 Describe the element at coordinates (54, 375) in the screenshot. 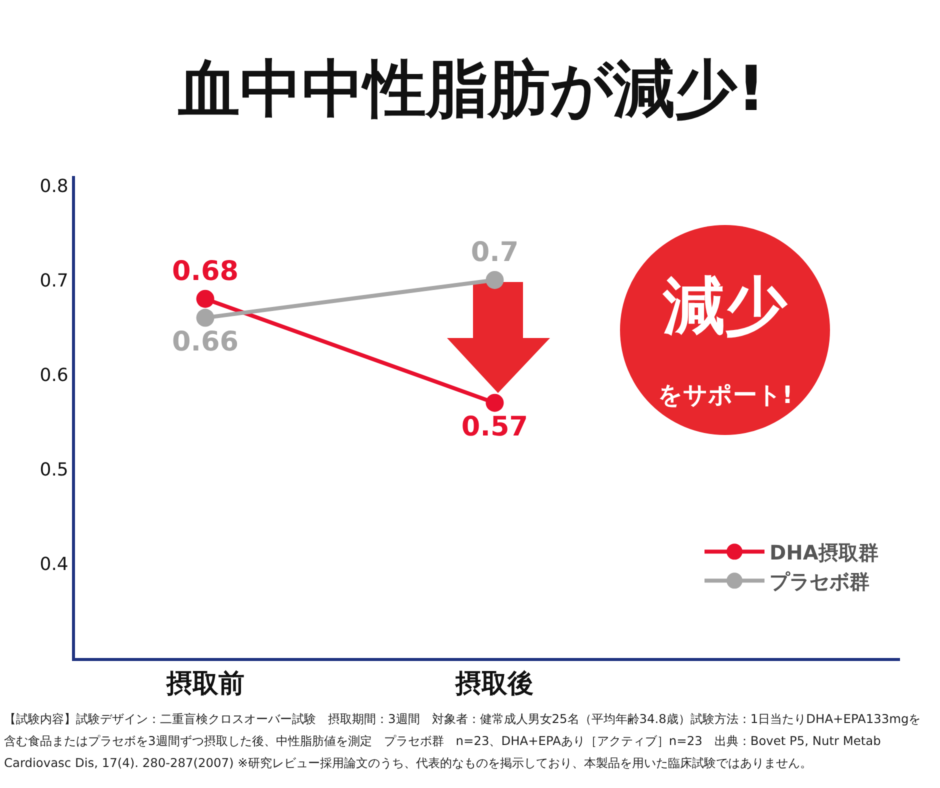

I see `y-tick-label: 0.6` at that location.